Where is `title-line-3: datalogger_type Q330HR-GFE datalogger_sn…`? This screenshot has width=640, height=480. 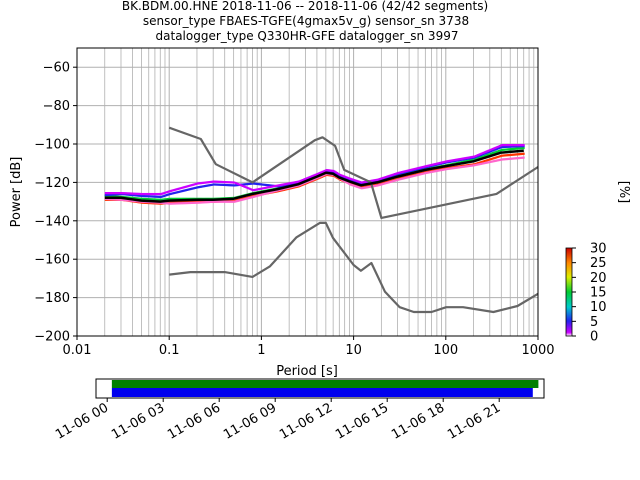
title-line-3: datalogger_type Q330HR-GFE datalogger_sn… is located at coordinates (307, 36).